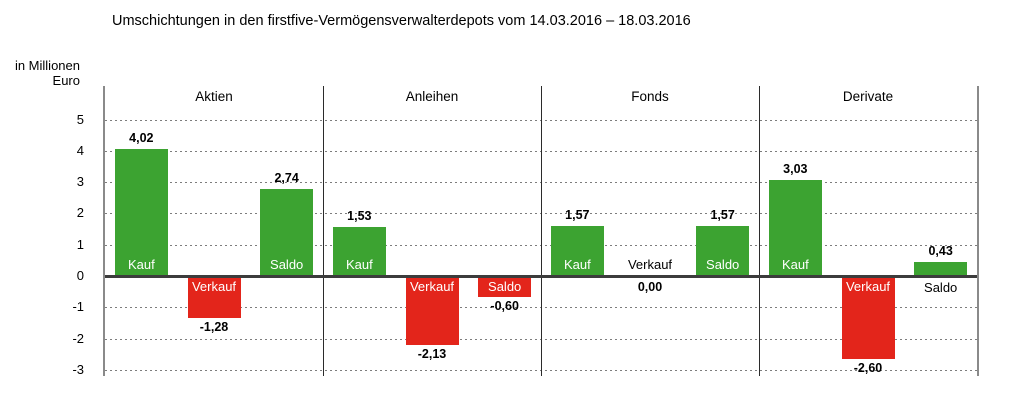  Describe the element at coordinates (650, 264) in the screenshot. I see `bar-label-fonds-verkauf: Verkauf` at that location.